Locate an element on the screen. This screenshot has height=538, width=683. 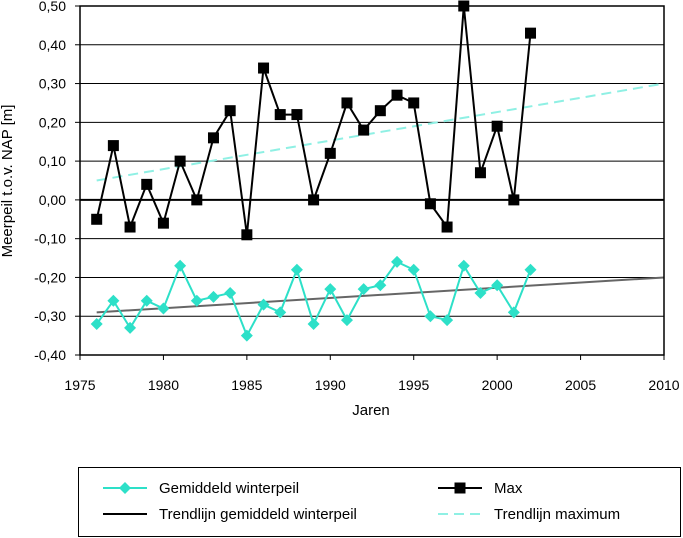
legend-item-trendlijn-gemiddeld: Trendlijn gemiddeld winterpeil is located at coordinates (229, 514).